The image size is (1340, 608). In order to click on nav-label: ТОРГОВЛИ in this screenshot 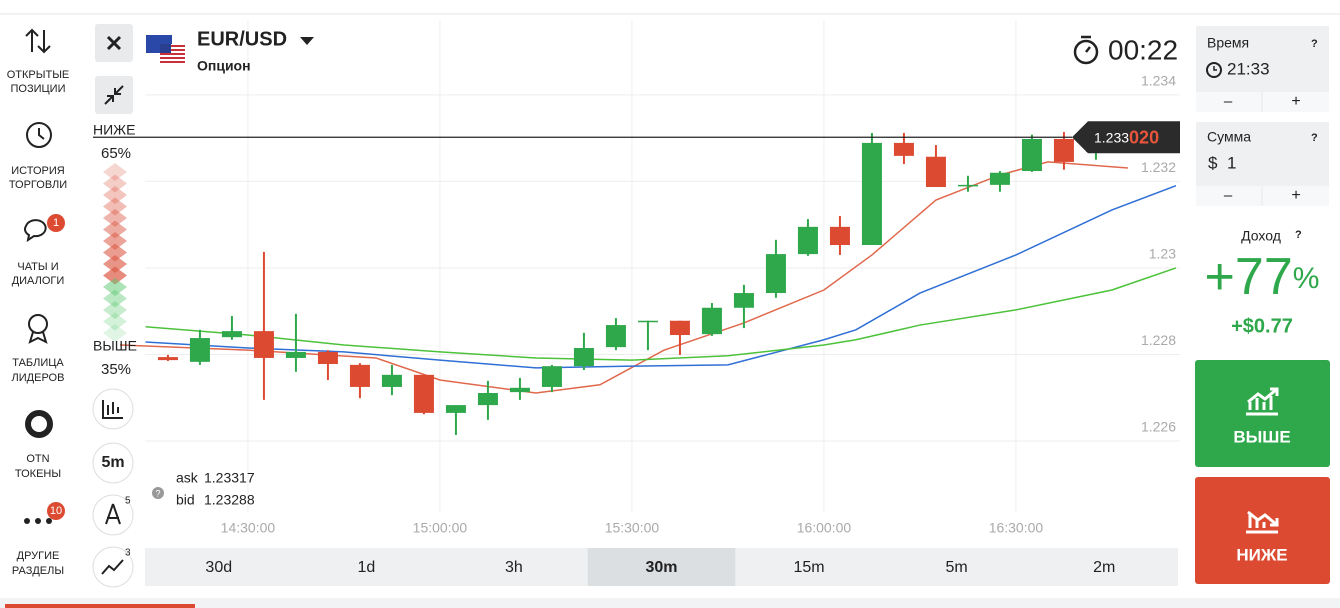, I will do `click(38, 185)`.